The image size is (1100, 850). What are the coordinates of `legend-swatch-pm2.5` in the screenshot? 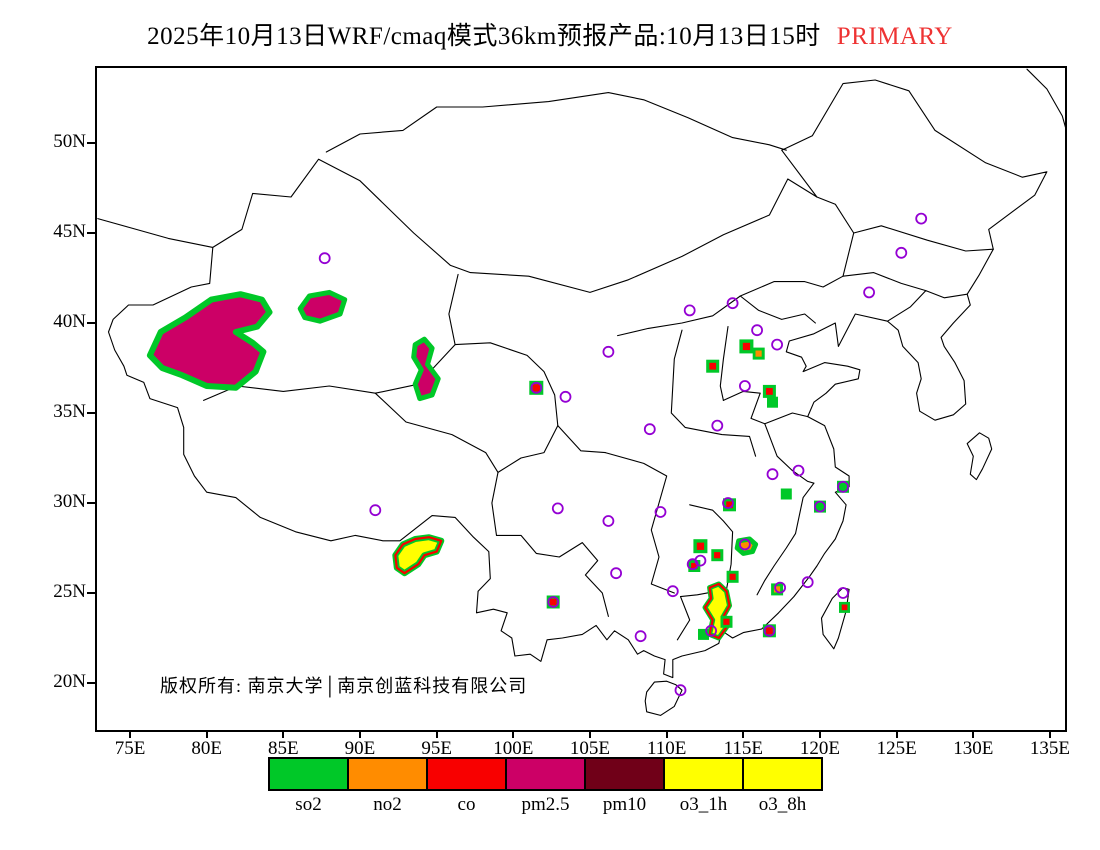 It's located at (545, 774).